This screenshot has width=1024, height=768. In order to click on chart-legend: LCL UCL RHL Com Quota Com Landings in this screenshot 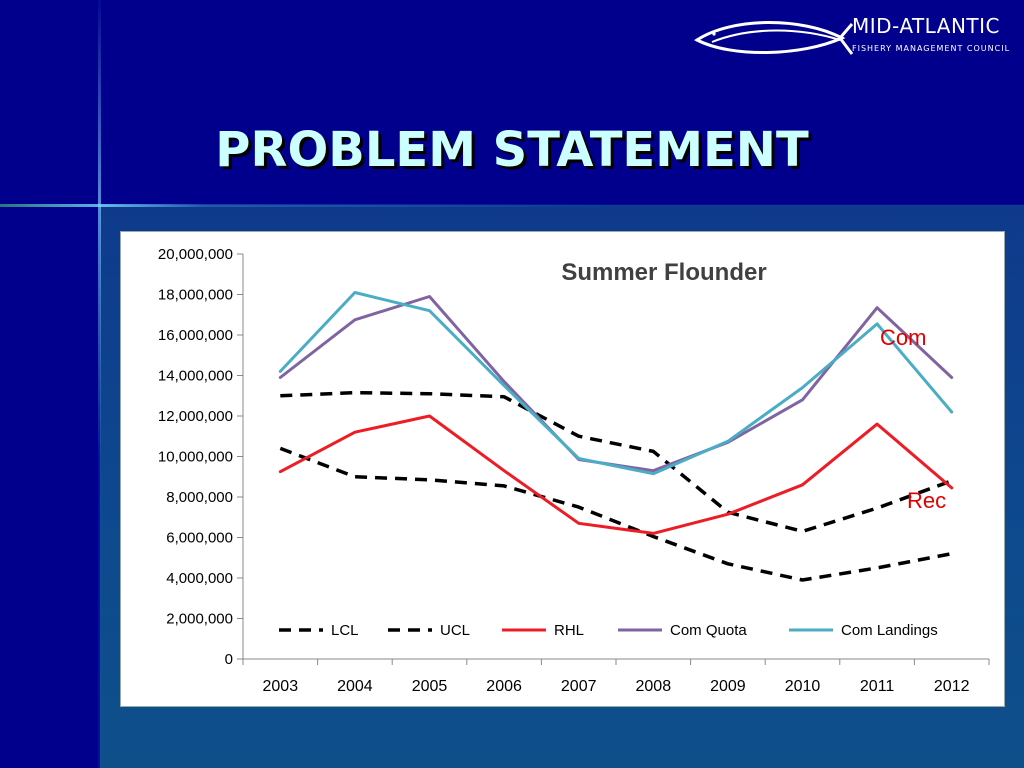, I will do `click(608, 630)`.